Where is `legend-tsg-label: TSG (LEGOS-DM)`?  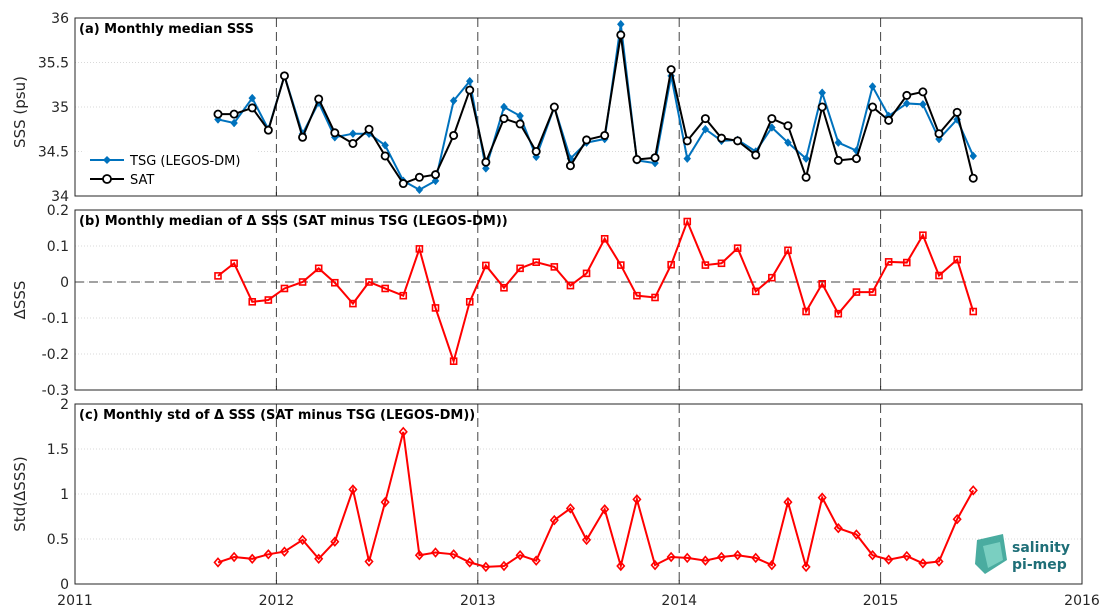 legend-tsg-label: TSG (LEGOS-DM) is located at coordinates (184, 161).